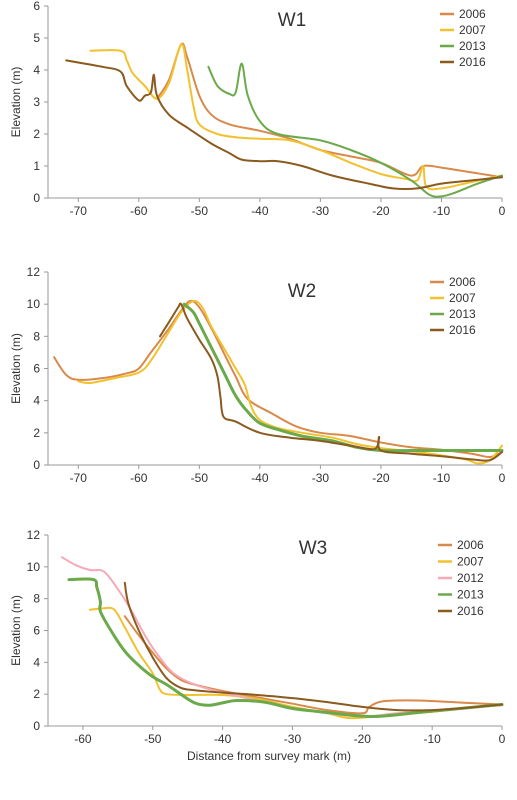  What do you see at coordinates (302, 291) in the screenshot?
I see `chart-title: W2` at bounding box center [302, 291].